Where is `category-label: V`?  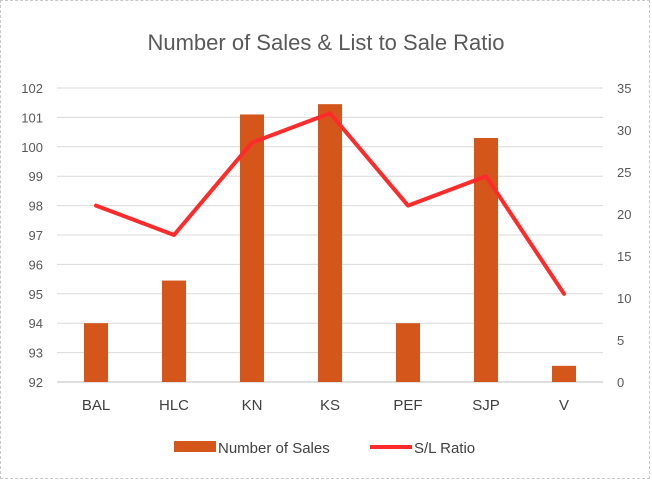 category-label: V is located at coordinates (564, 405).